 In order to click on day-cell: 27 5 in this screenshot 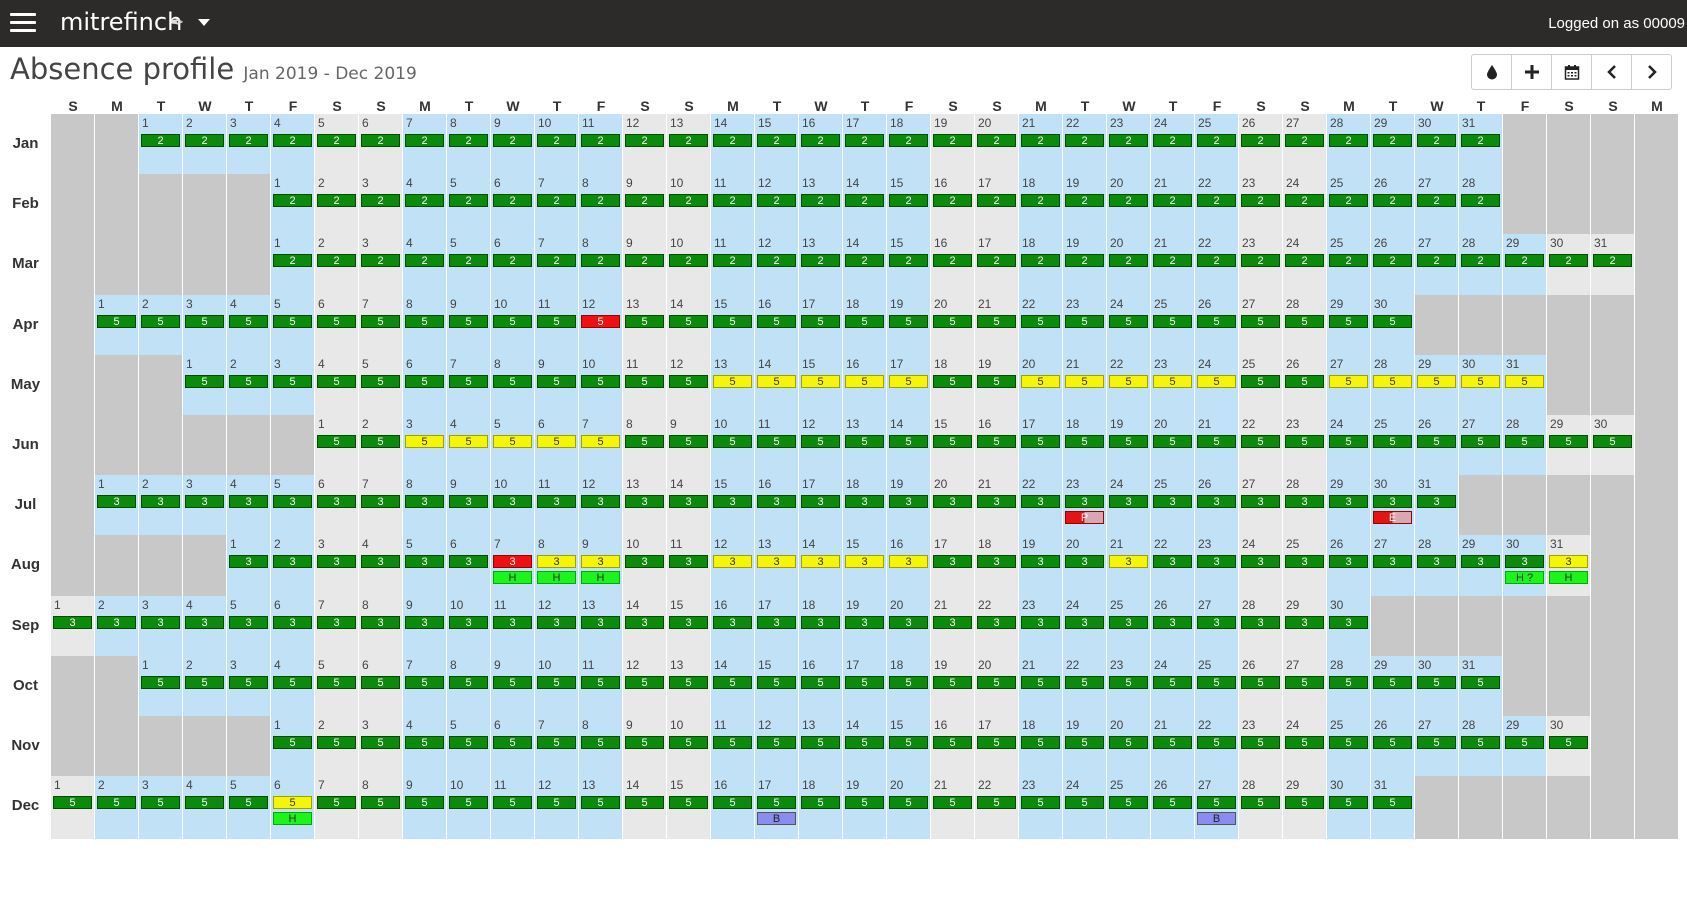, I will do `click(1436, 747)`.